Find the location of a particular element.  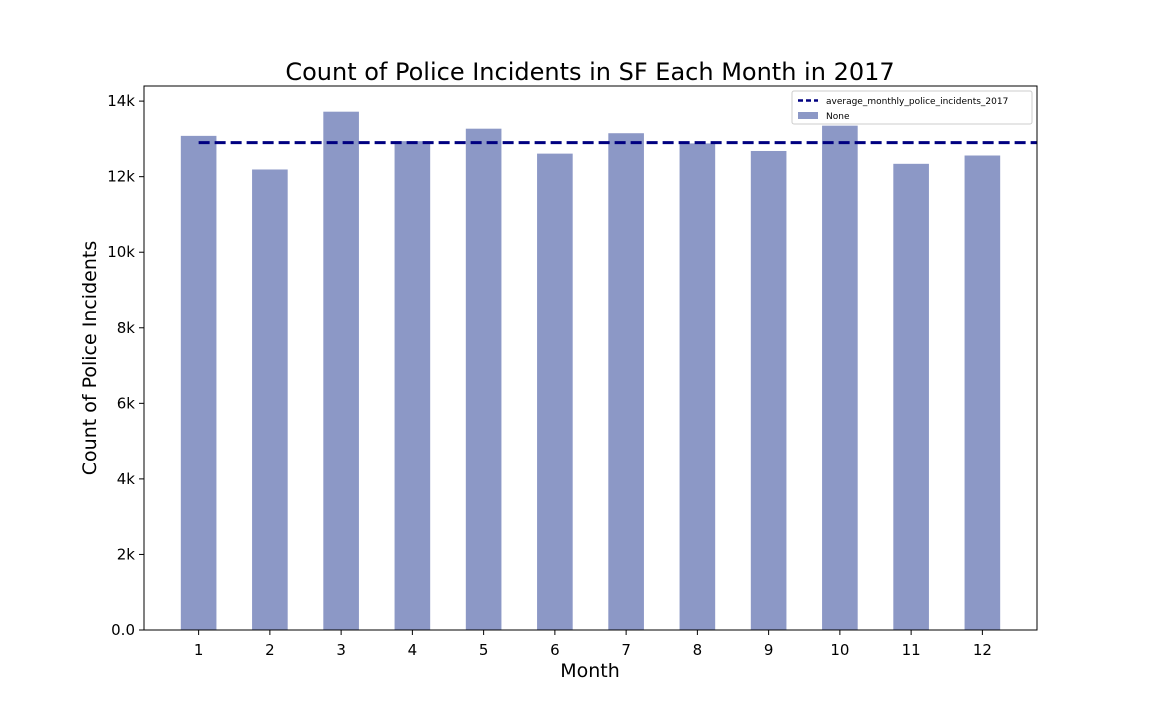

x-tick-label: 3 is located at coordinates (341, 650).